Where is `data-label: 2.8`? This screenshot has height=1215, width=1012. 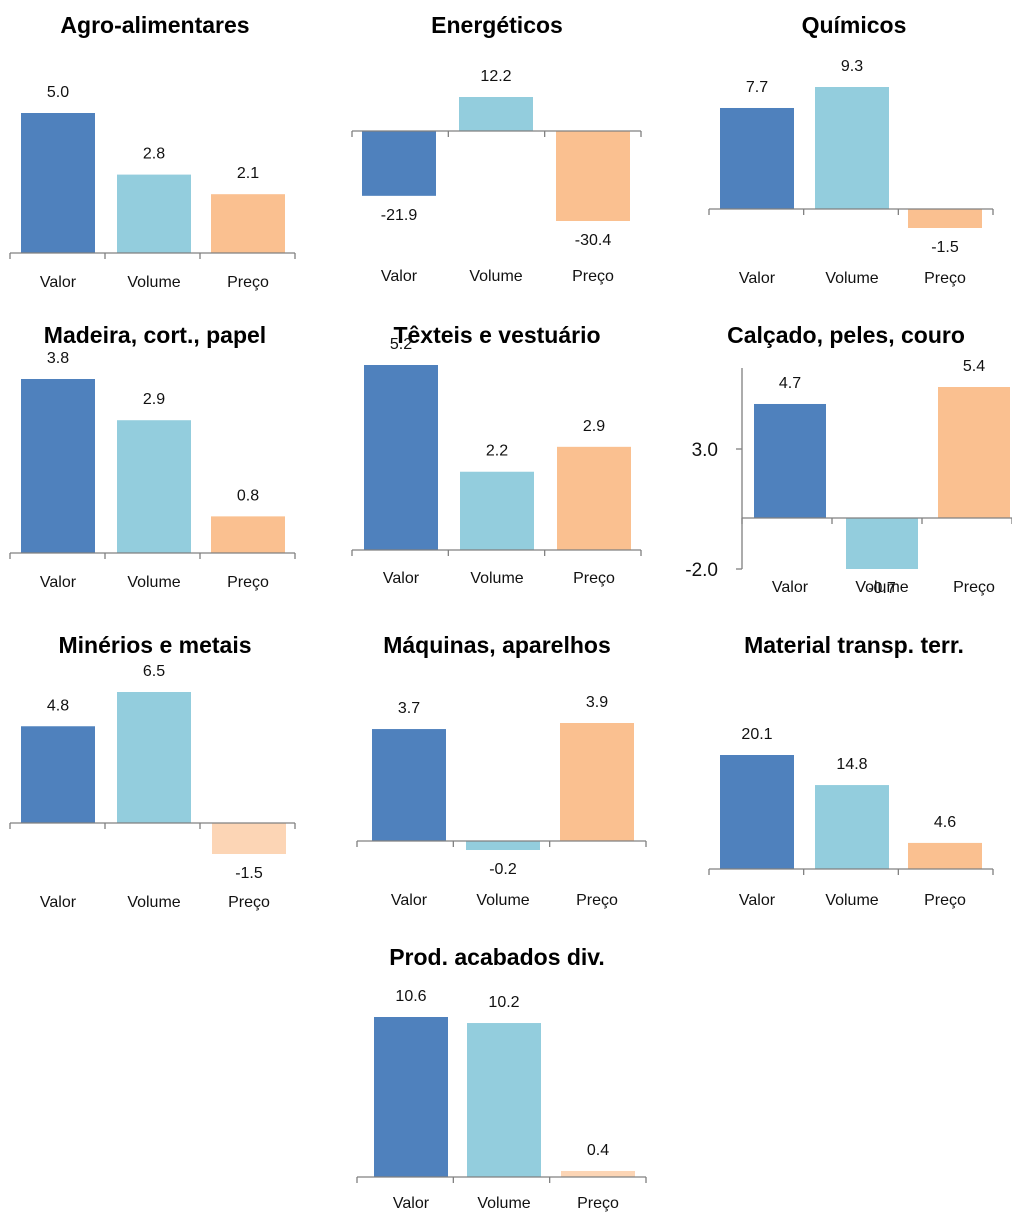 data-label: 2.8 is located at coordinates (154, 154).